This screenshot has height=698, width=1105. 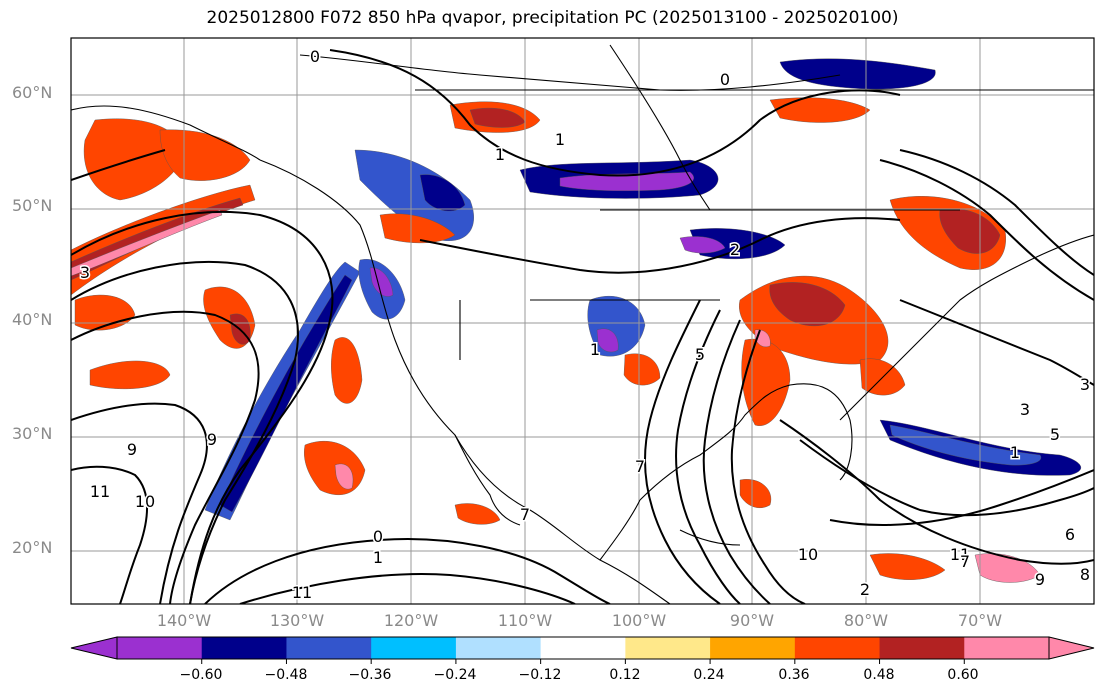 I want to click on lon-label-110w: 110°W, so click(x=525, y=620).